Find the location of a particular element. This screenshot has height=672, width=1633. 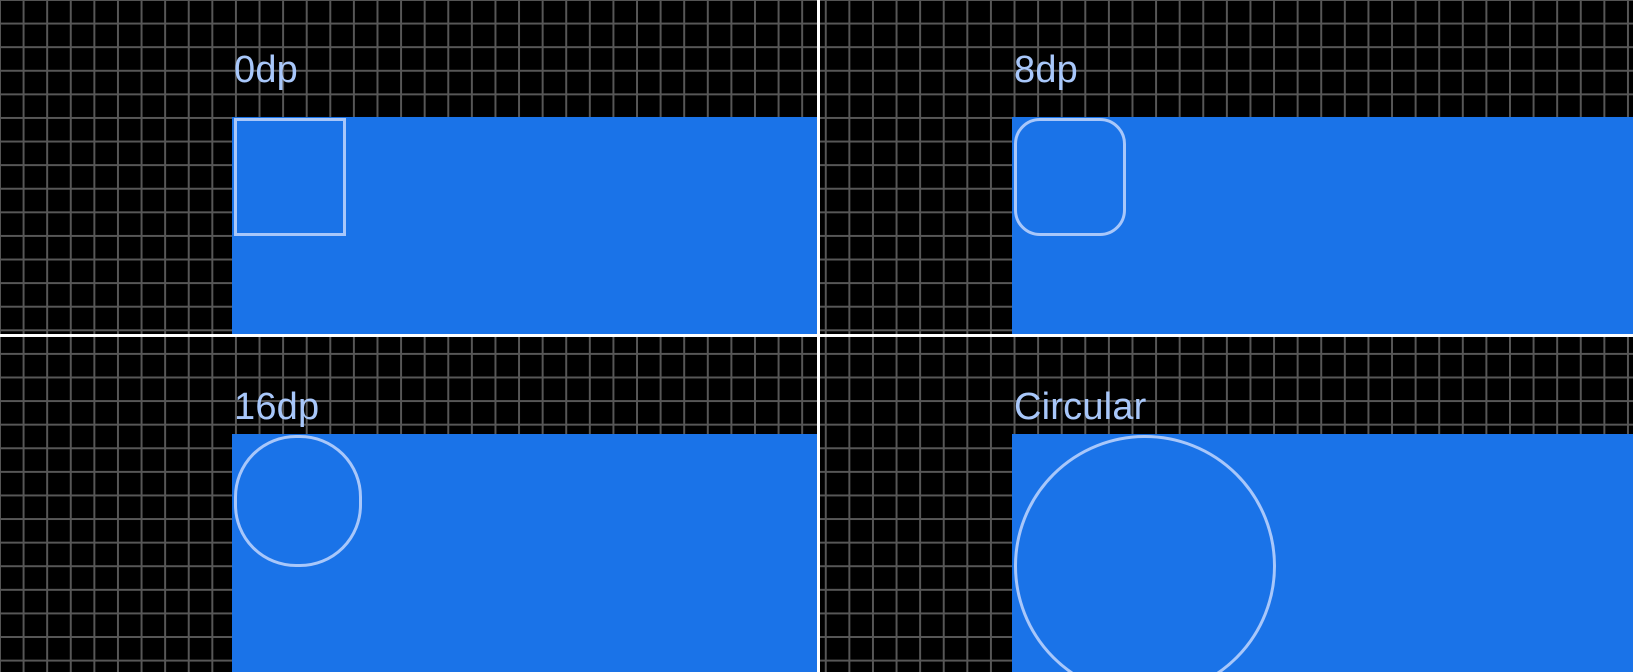

shape-swatch-0dp is located at coordinates (290, 177).